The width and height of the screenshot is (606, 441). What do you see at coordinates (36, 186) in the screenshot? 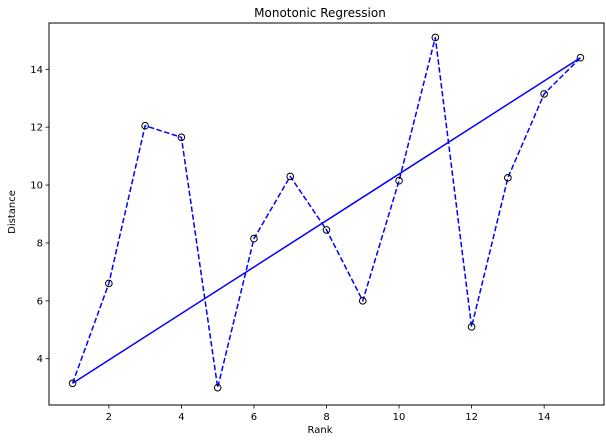
I see `y-tick-label: 10` at bounding box center [36, 186].